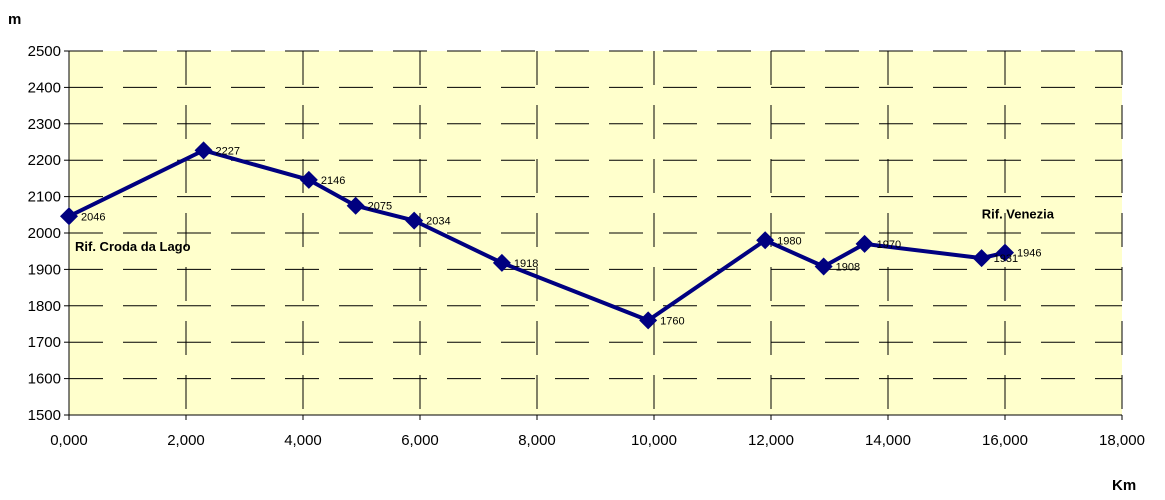 The height and width of the screenshot is (500, 1165). What do you see at coordinates (848, 267) in the screenshot?
I see `data-label: 1908` at bounding box center [848, 267].